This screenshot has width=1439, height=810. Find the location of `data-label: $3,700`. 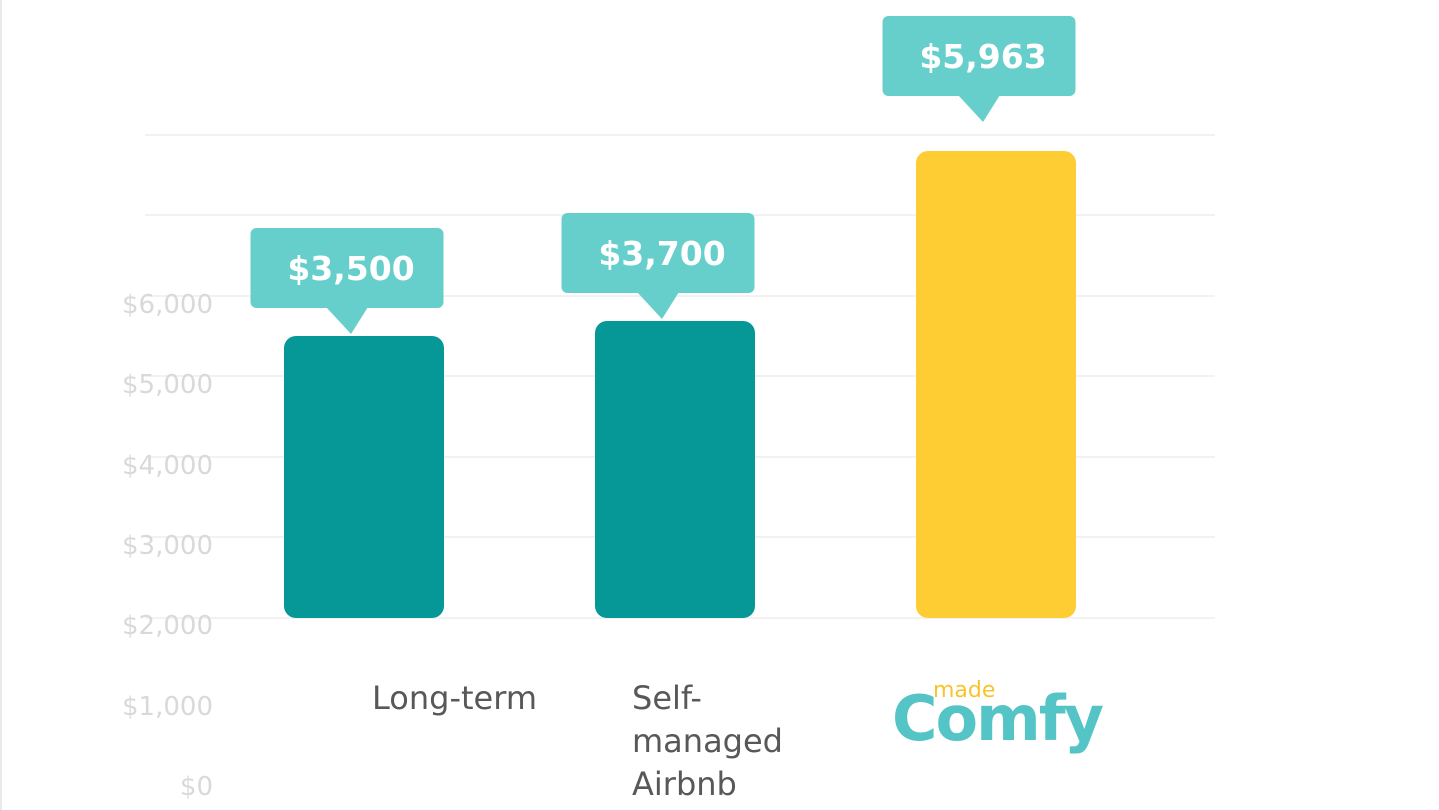

data-label: $3,700 is located at coordinates (661, 253).